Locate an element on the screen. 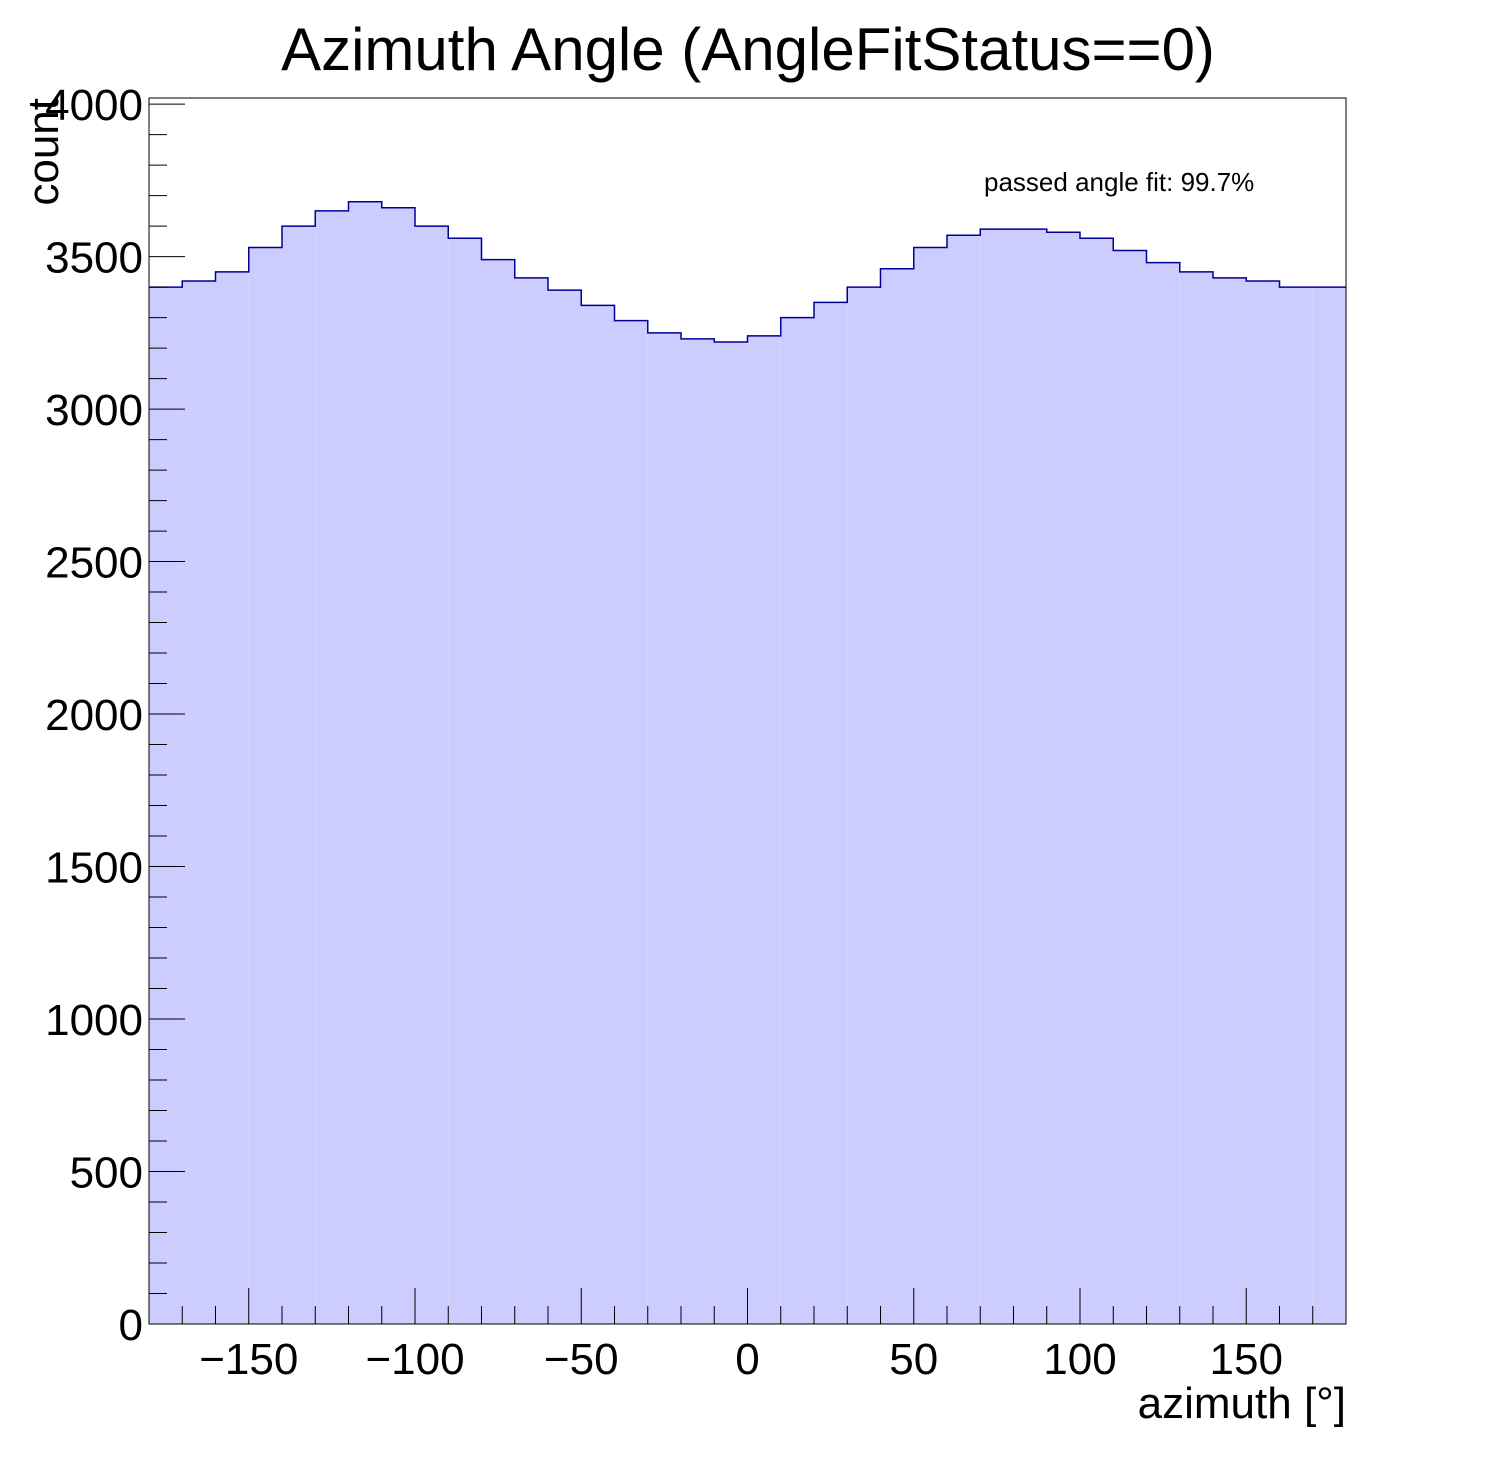 This screenshot has height=1472, width=1496. y-axis-tick-labels: 0 500 1000 1500 2000 2500 3000 3500 4000 is located at coordinates (94, 715).